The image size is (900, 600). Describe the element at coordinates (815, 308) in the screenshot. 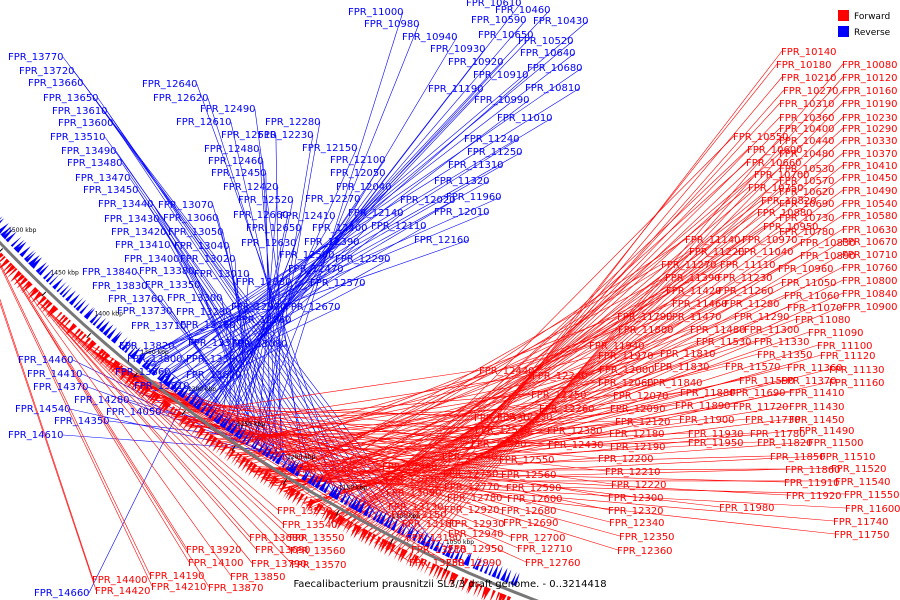

I see `forward-gene-label: FPR_11070` at that location.